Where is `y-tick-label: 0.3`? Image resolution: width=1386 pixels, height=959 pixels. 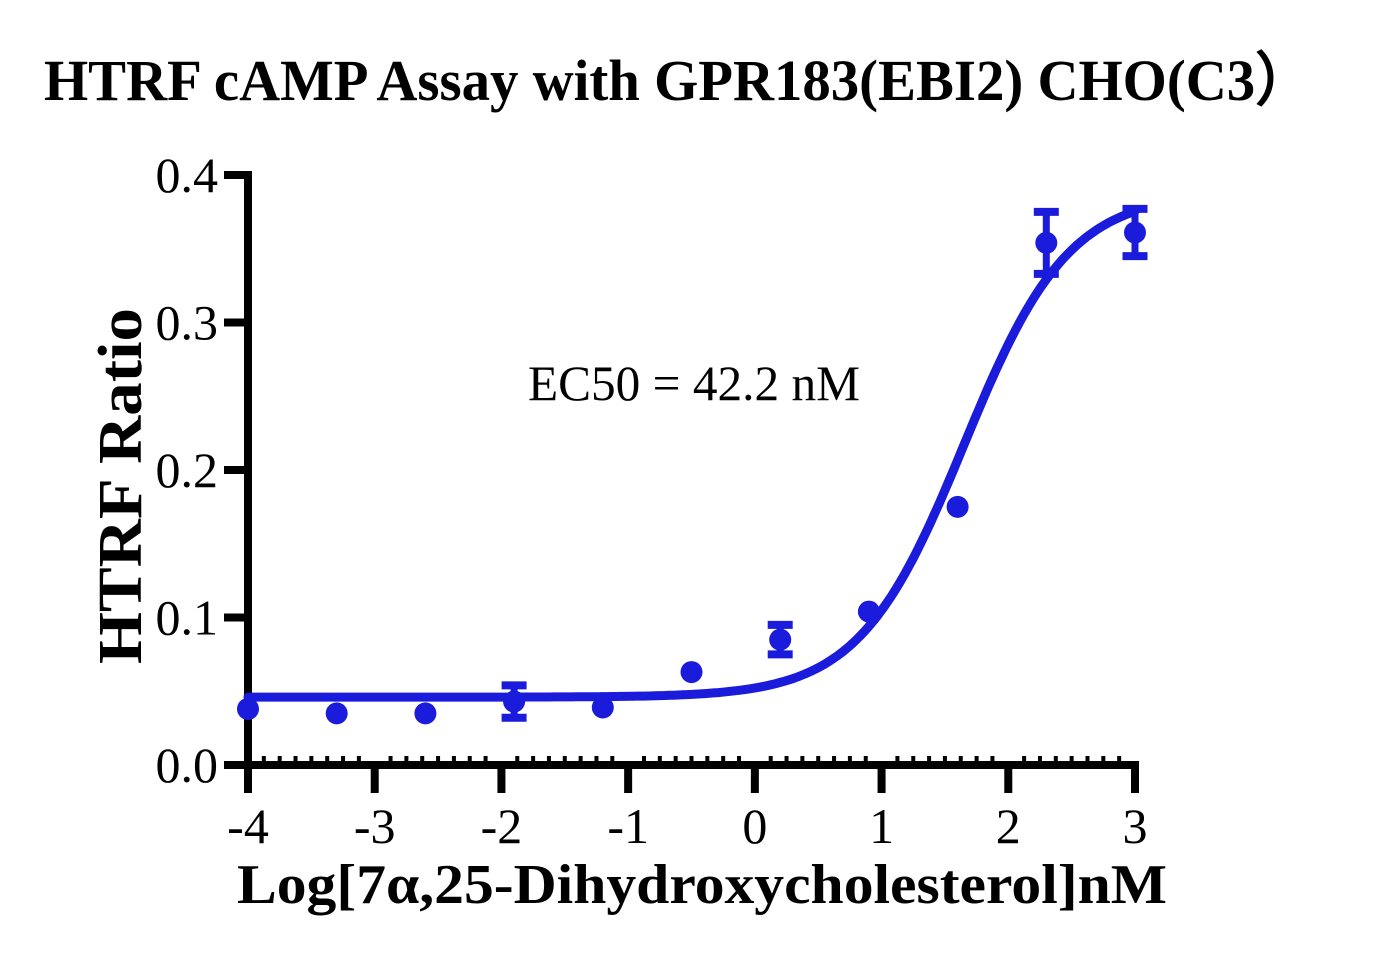
y-tick-label: 0.3 is located at coordinates (187, 323).